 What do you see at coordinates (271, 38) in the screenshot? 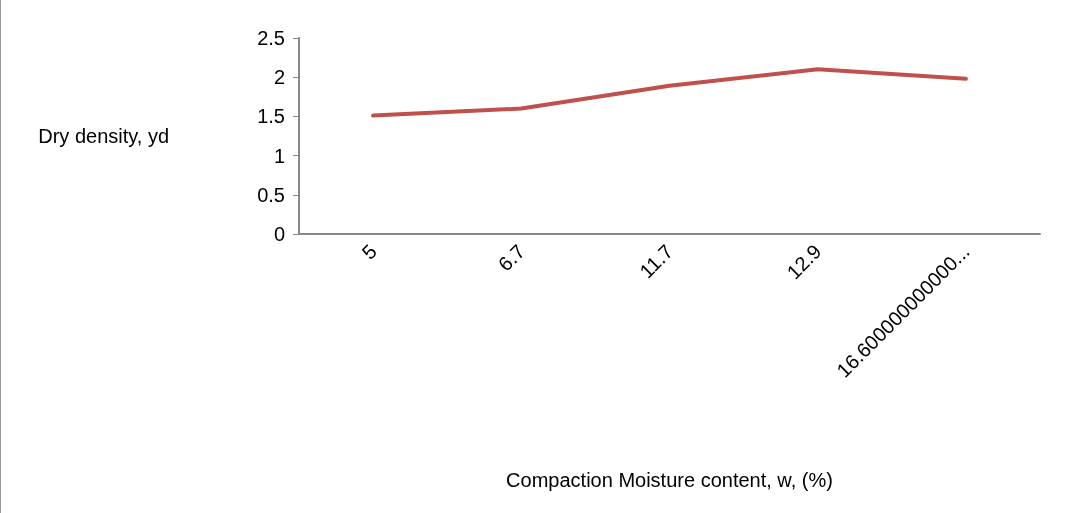
I see `y-tick-label: 2.5` at bounding box center [271, 38].